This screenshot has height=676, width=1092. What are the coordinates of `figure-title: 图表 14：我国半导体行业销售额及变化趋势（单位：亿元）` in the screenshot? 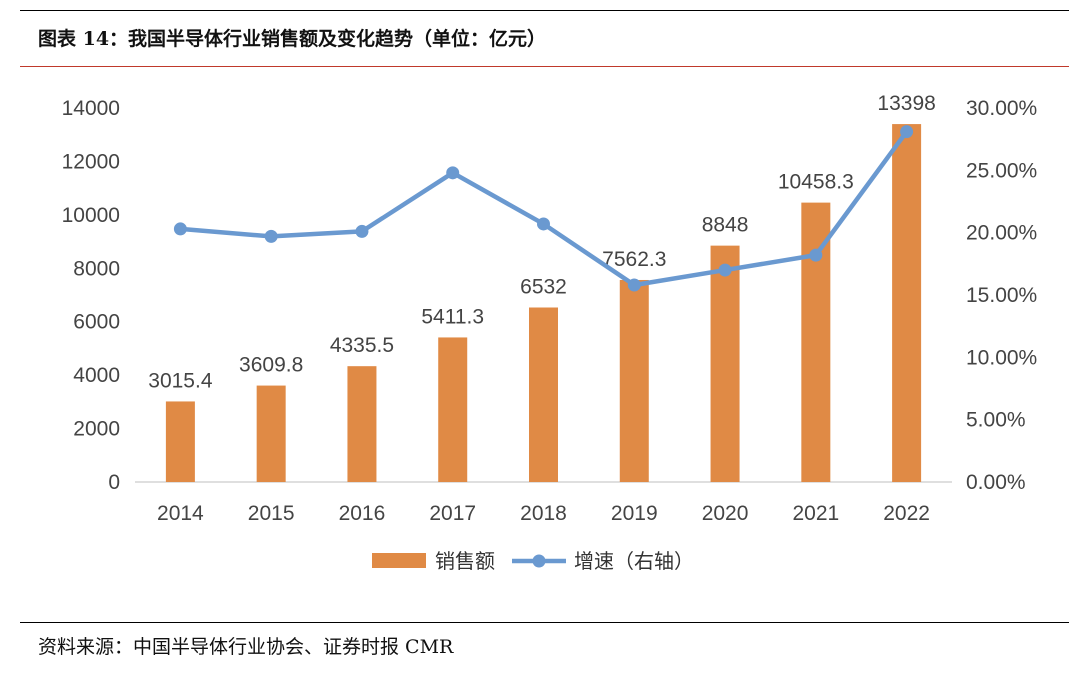 It's located at (292, 39).